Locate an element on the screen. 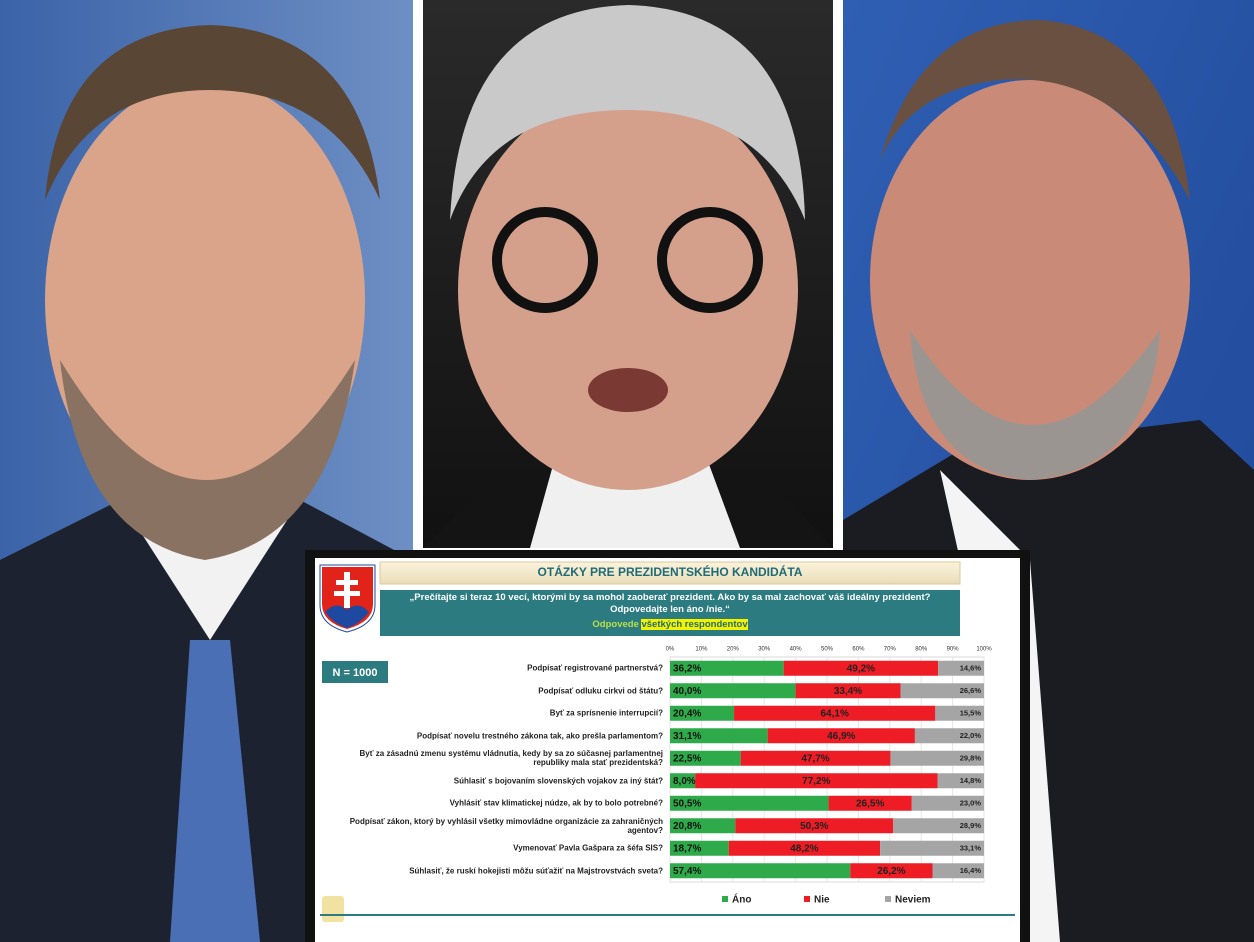  sample-size: N = 1000 is located at coordinates (355, 673).